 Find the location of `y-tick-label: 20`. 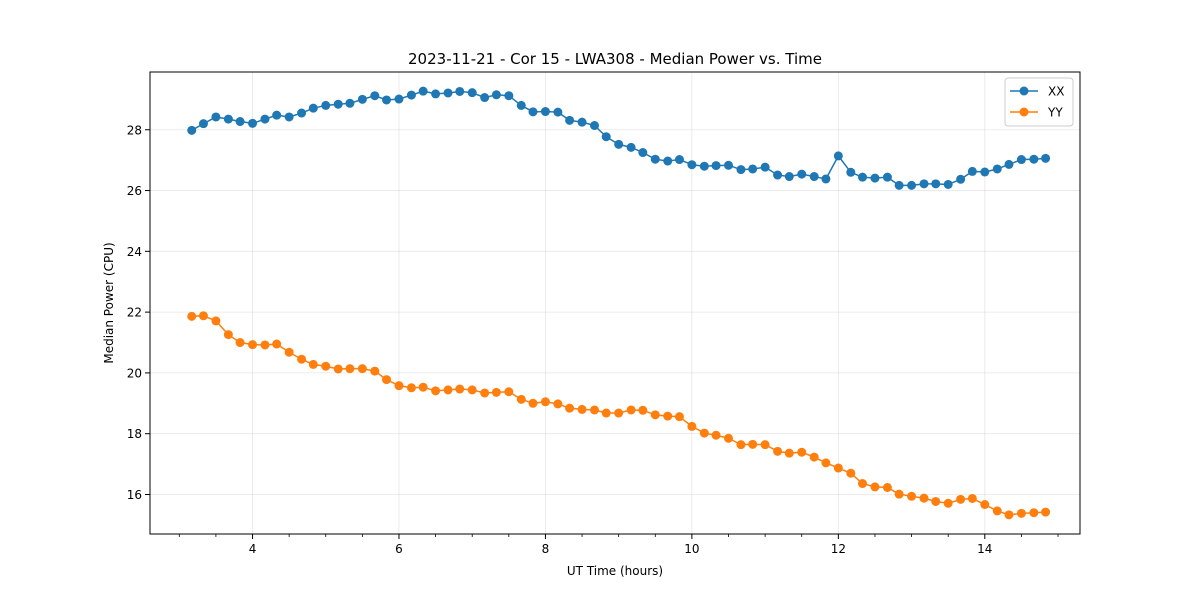

y-tick-label: 20 is located at coordinates (134, 373).